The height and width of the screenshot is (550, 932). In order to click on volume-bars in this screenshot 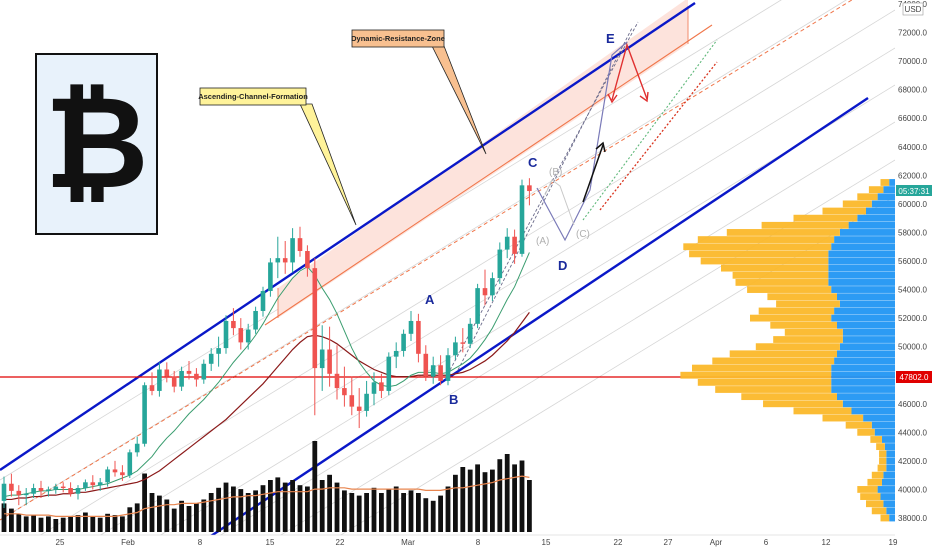, I will do `click(266, 486)`.